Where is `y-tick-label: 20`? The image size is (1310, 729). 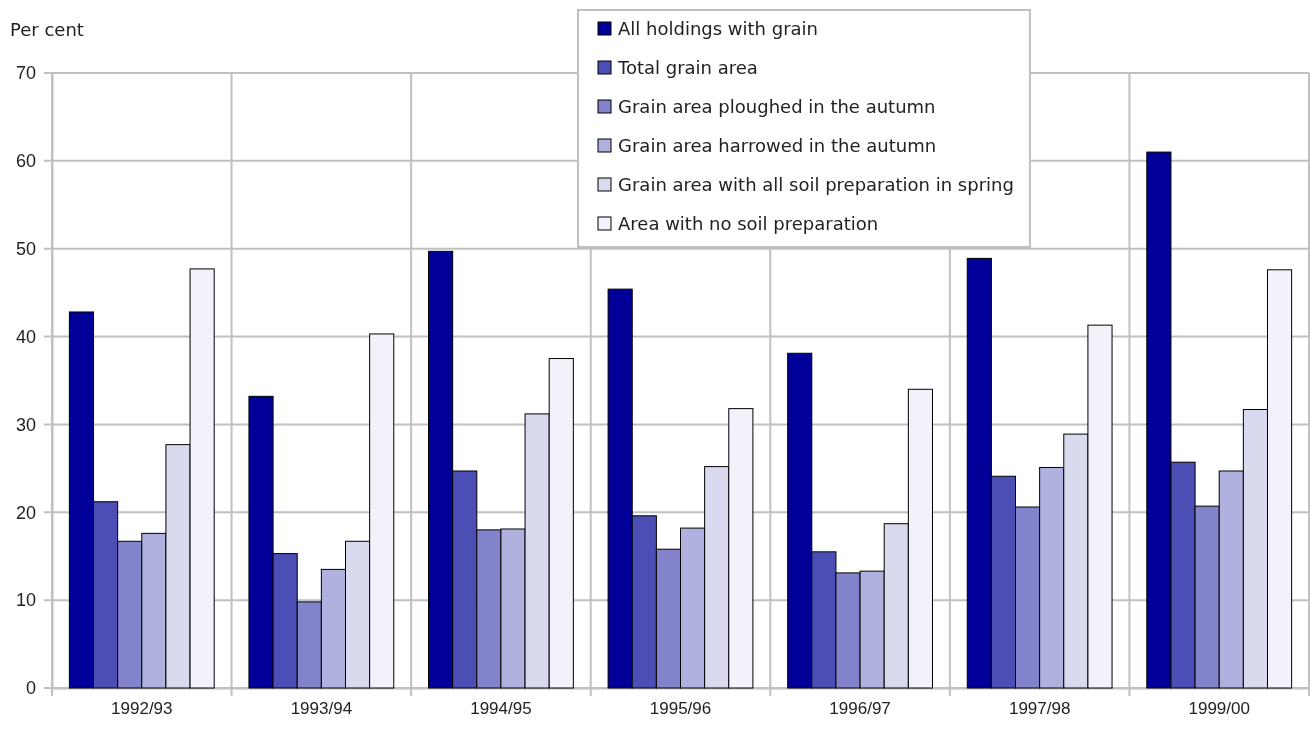
y-tick-label: 20 is located at coordinates (25, 512).